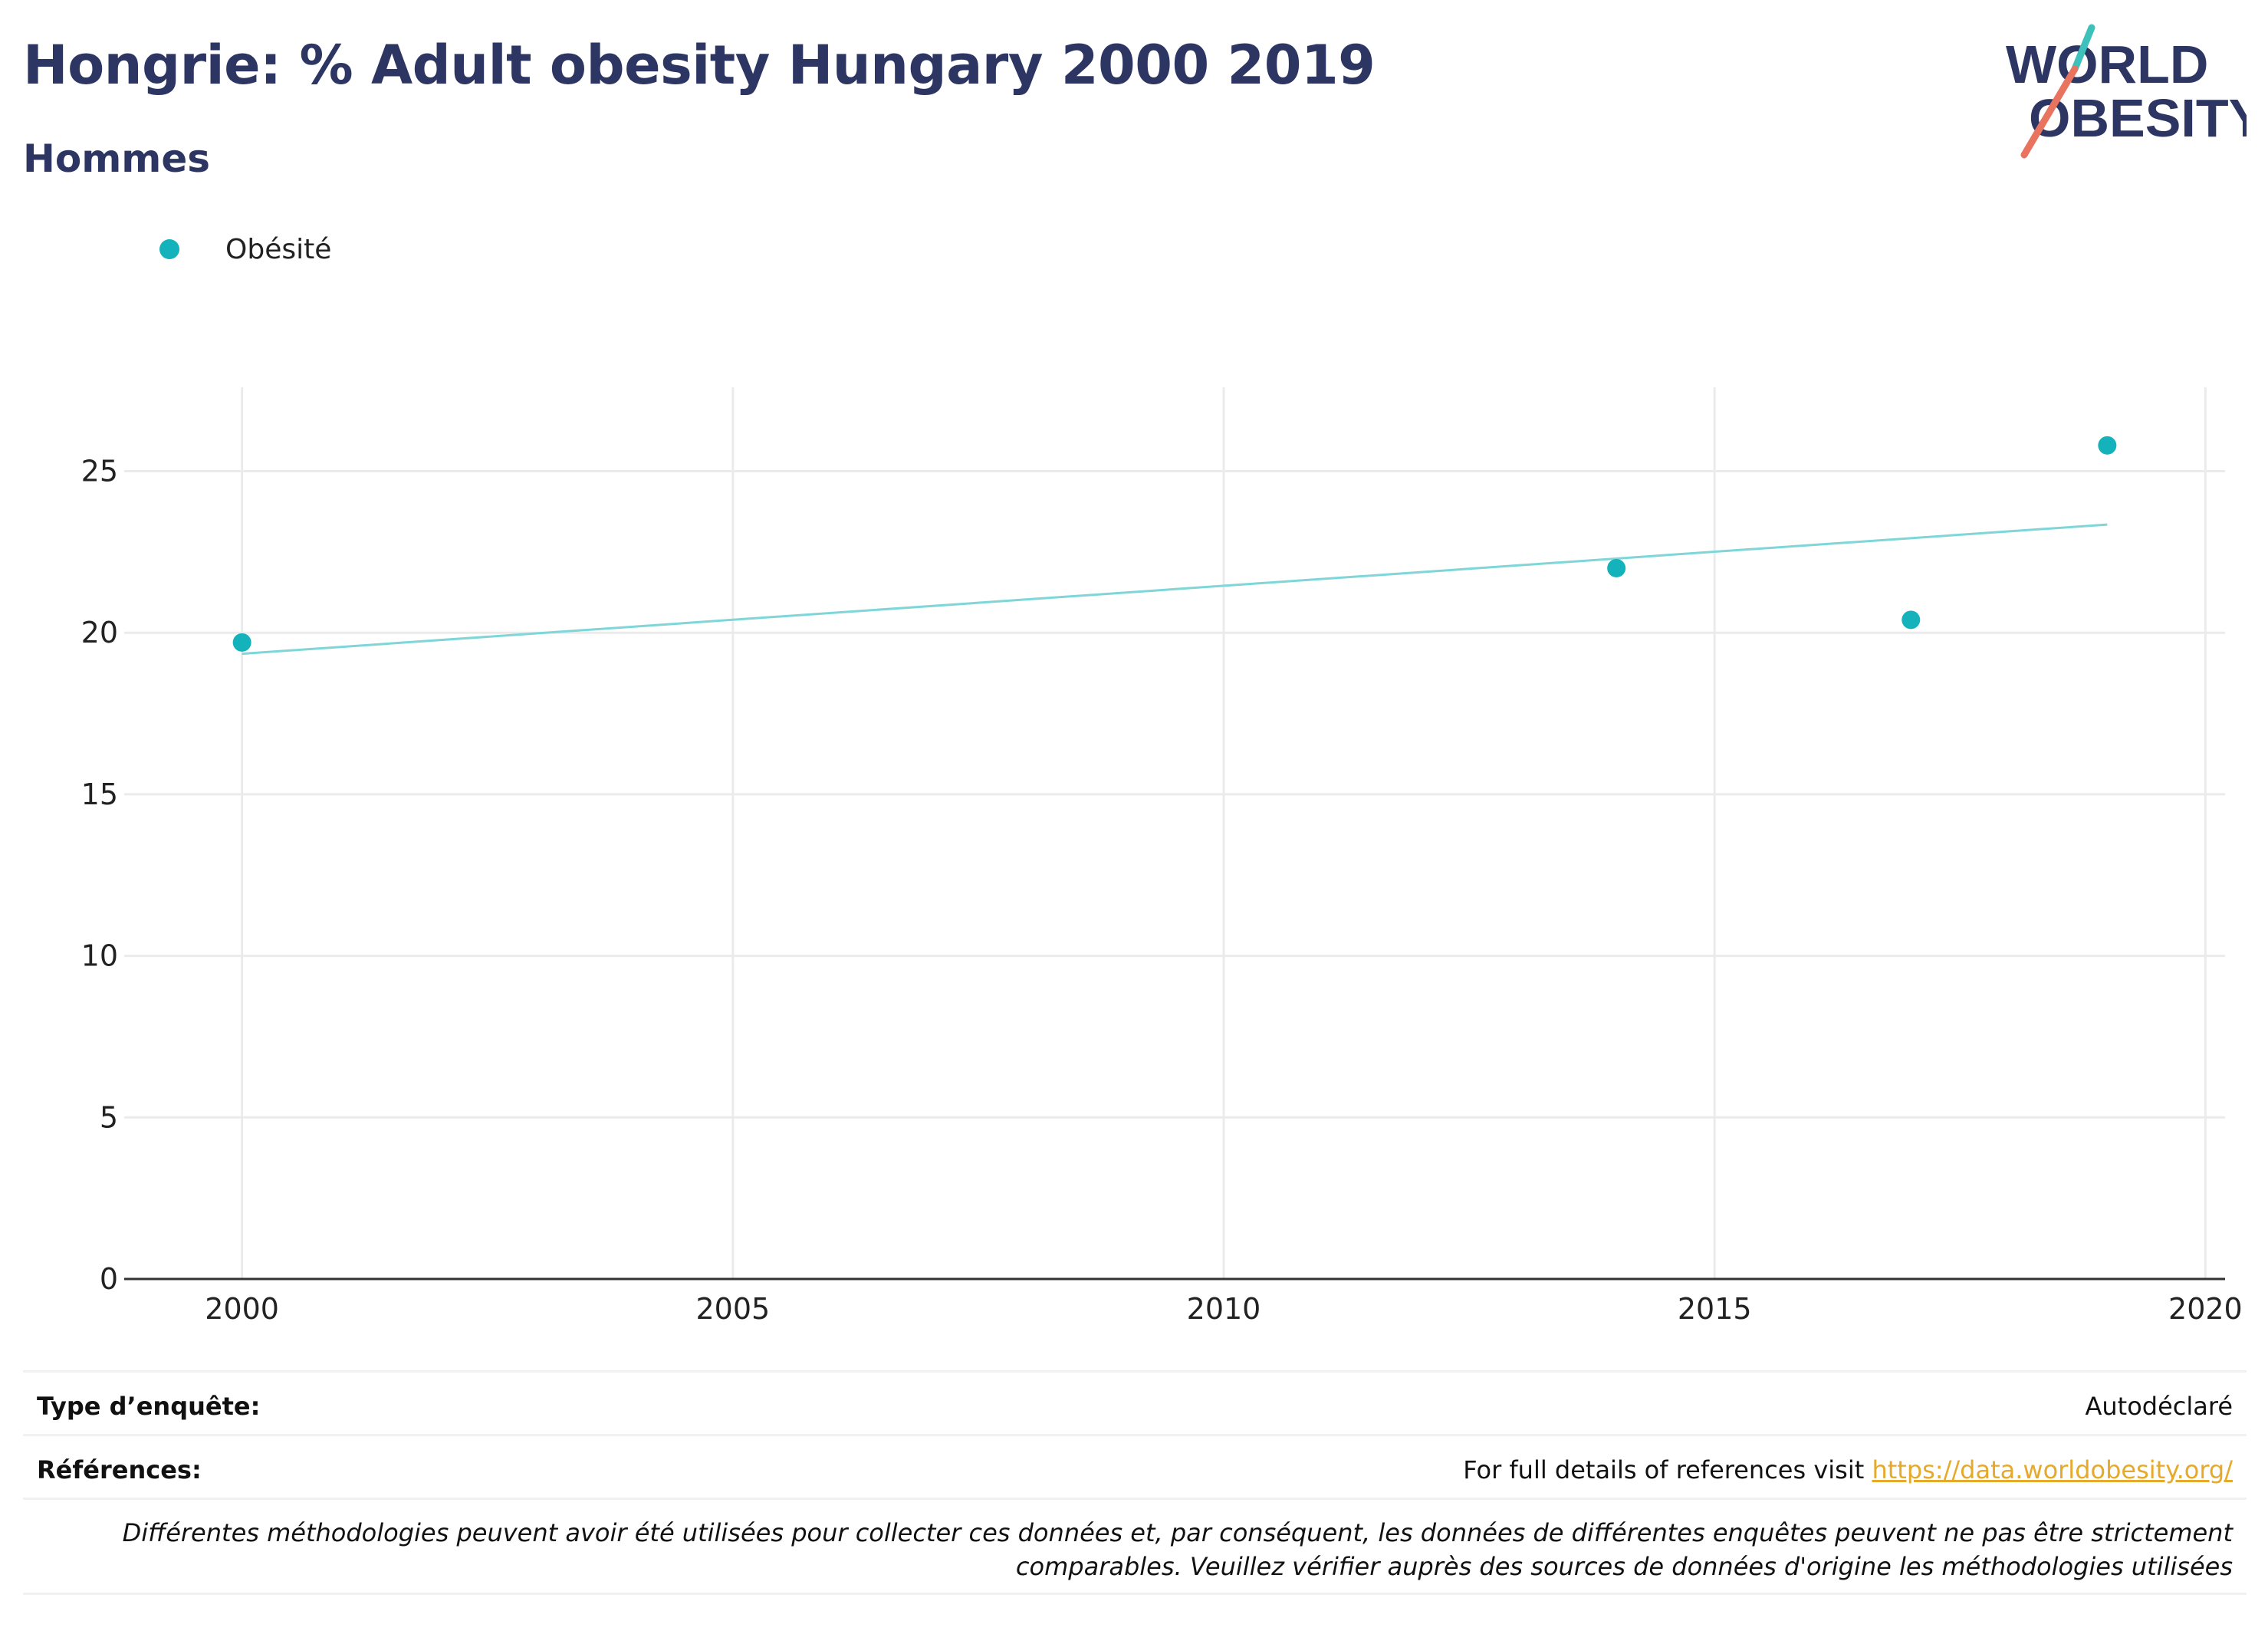 This screenshot has width=2268, height=1634. What do you see at coordinates (732, 1309) in the screenshot?
I see `x-tick-label: 2005` at bounding box center [732, 1309].